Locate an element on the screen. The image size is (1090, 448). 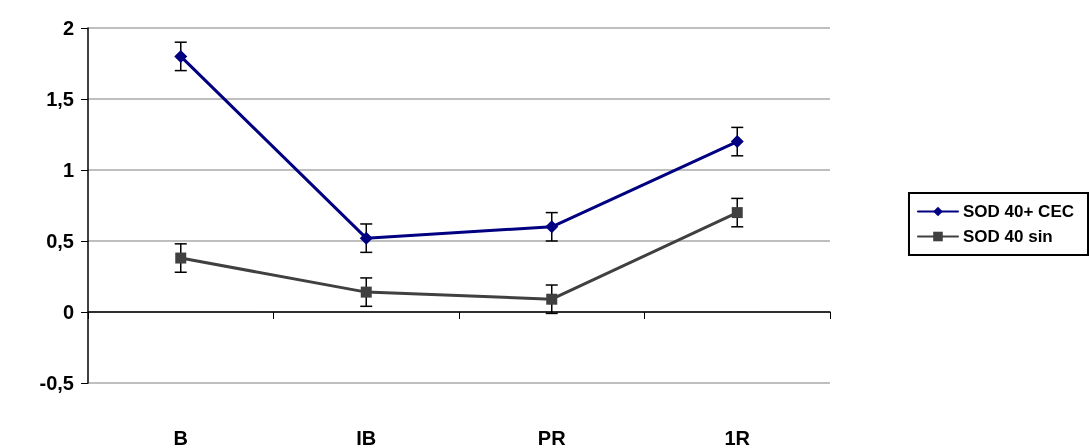
legend-label: SOD 40 sin is located at coordinates (1007, 236).